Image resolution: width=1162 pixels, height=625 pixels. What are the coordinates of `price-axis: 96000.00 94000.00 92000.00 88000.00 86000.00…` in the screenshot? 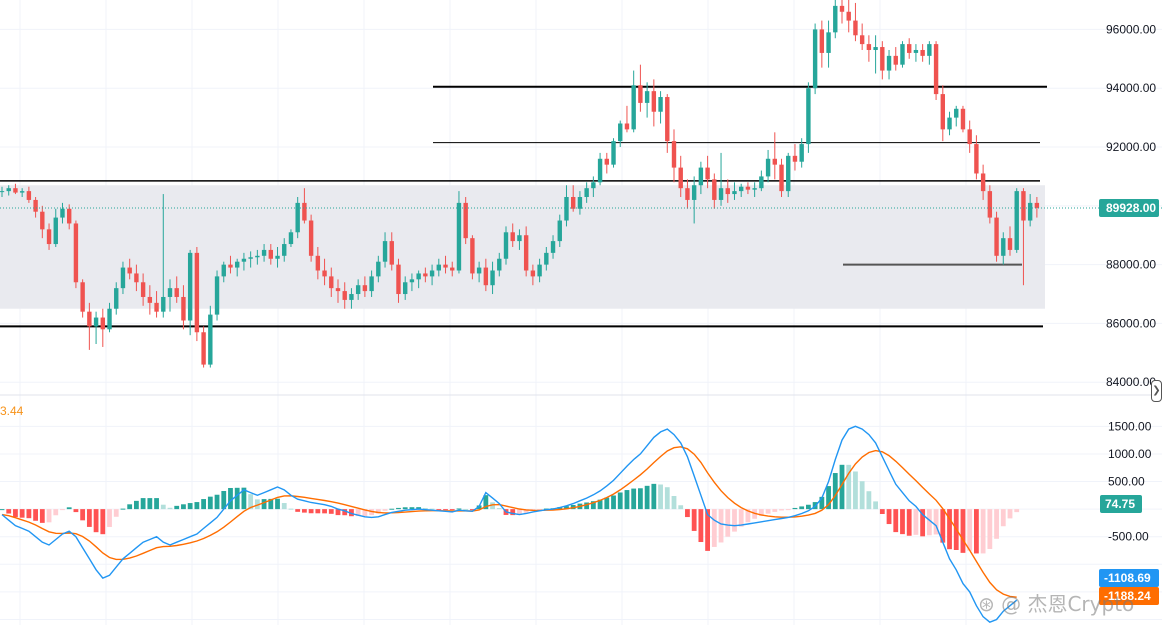 It's located at (1129, 313).